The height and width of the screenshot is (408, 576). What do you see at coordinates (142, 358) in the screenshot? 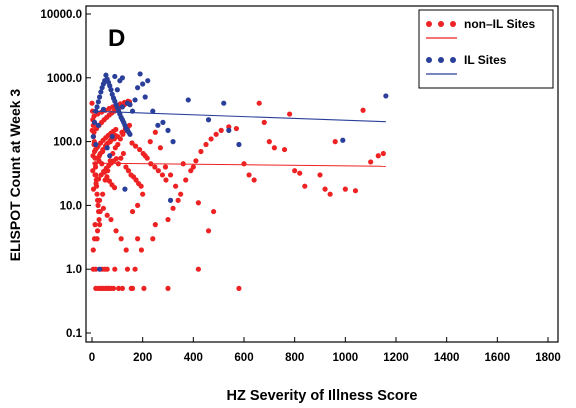
I see `x-tick-label: 200` at bounding box center [142, 358].